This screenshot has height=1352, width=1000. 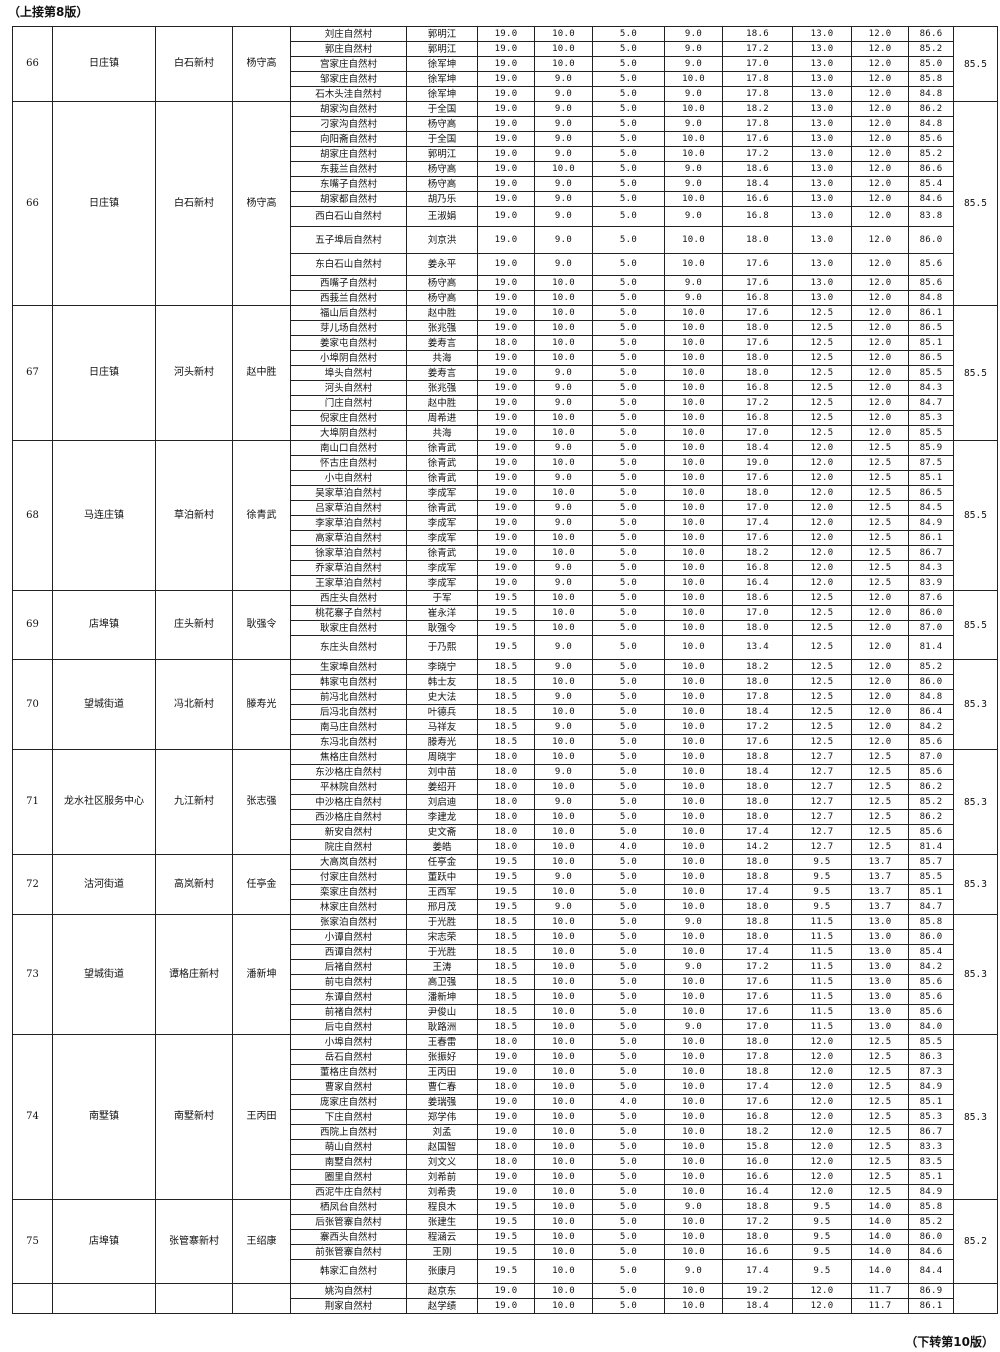 I want to click on table-row: 前张管寨自然村 王刚 19.5 10.0 5.0 10.0 16.6 9.5 14.0 84.6, so click(x=505, y=1252).